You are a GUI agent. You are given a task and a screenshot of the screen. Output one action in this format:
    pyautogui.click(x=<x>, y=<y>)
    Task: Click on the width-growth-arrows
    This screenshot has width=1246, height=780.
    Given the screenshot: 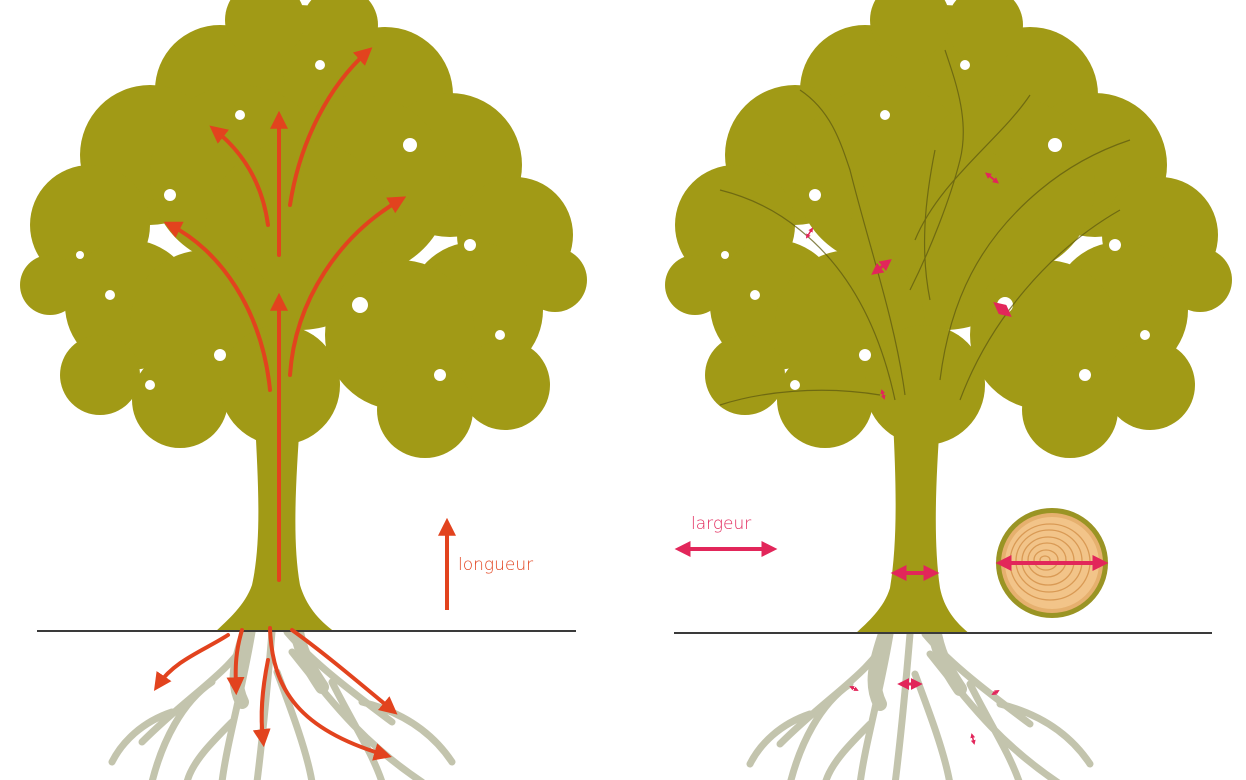 What is the action you would take?
    pyautogui.click(x=908, y=458)
    